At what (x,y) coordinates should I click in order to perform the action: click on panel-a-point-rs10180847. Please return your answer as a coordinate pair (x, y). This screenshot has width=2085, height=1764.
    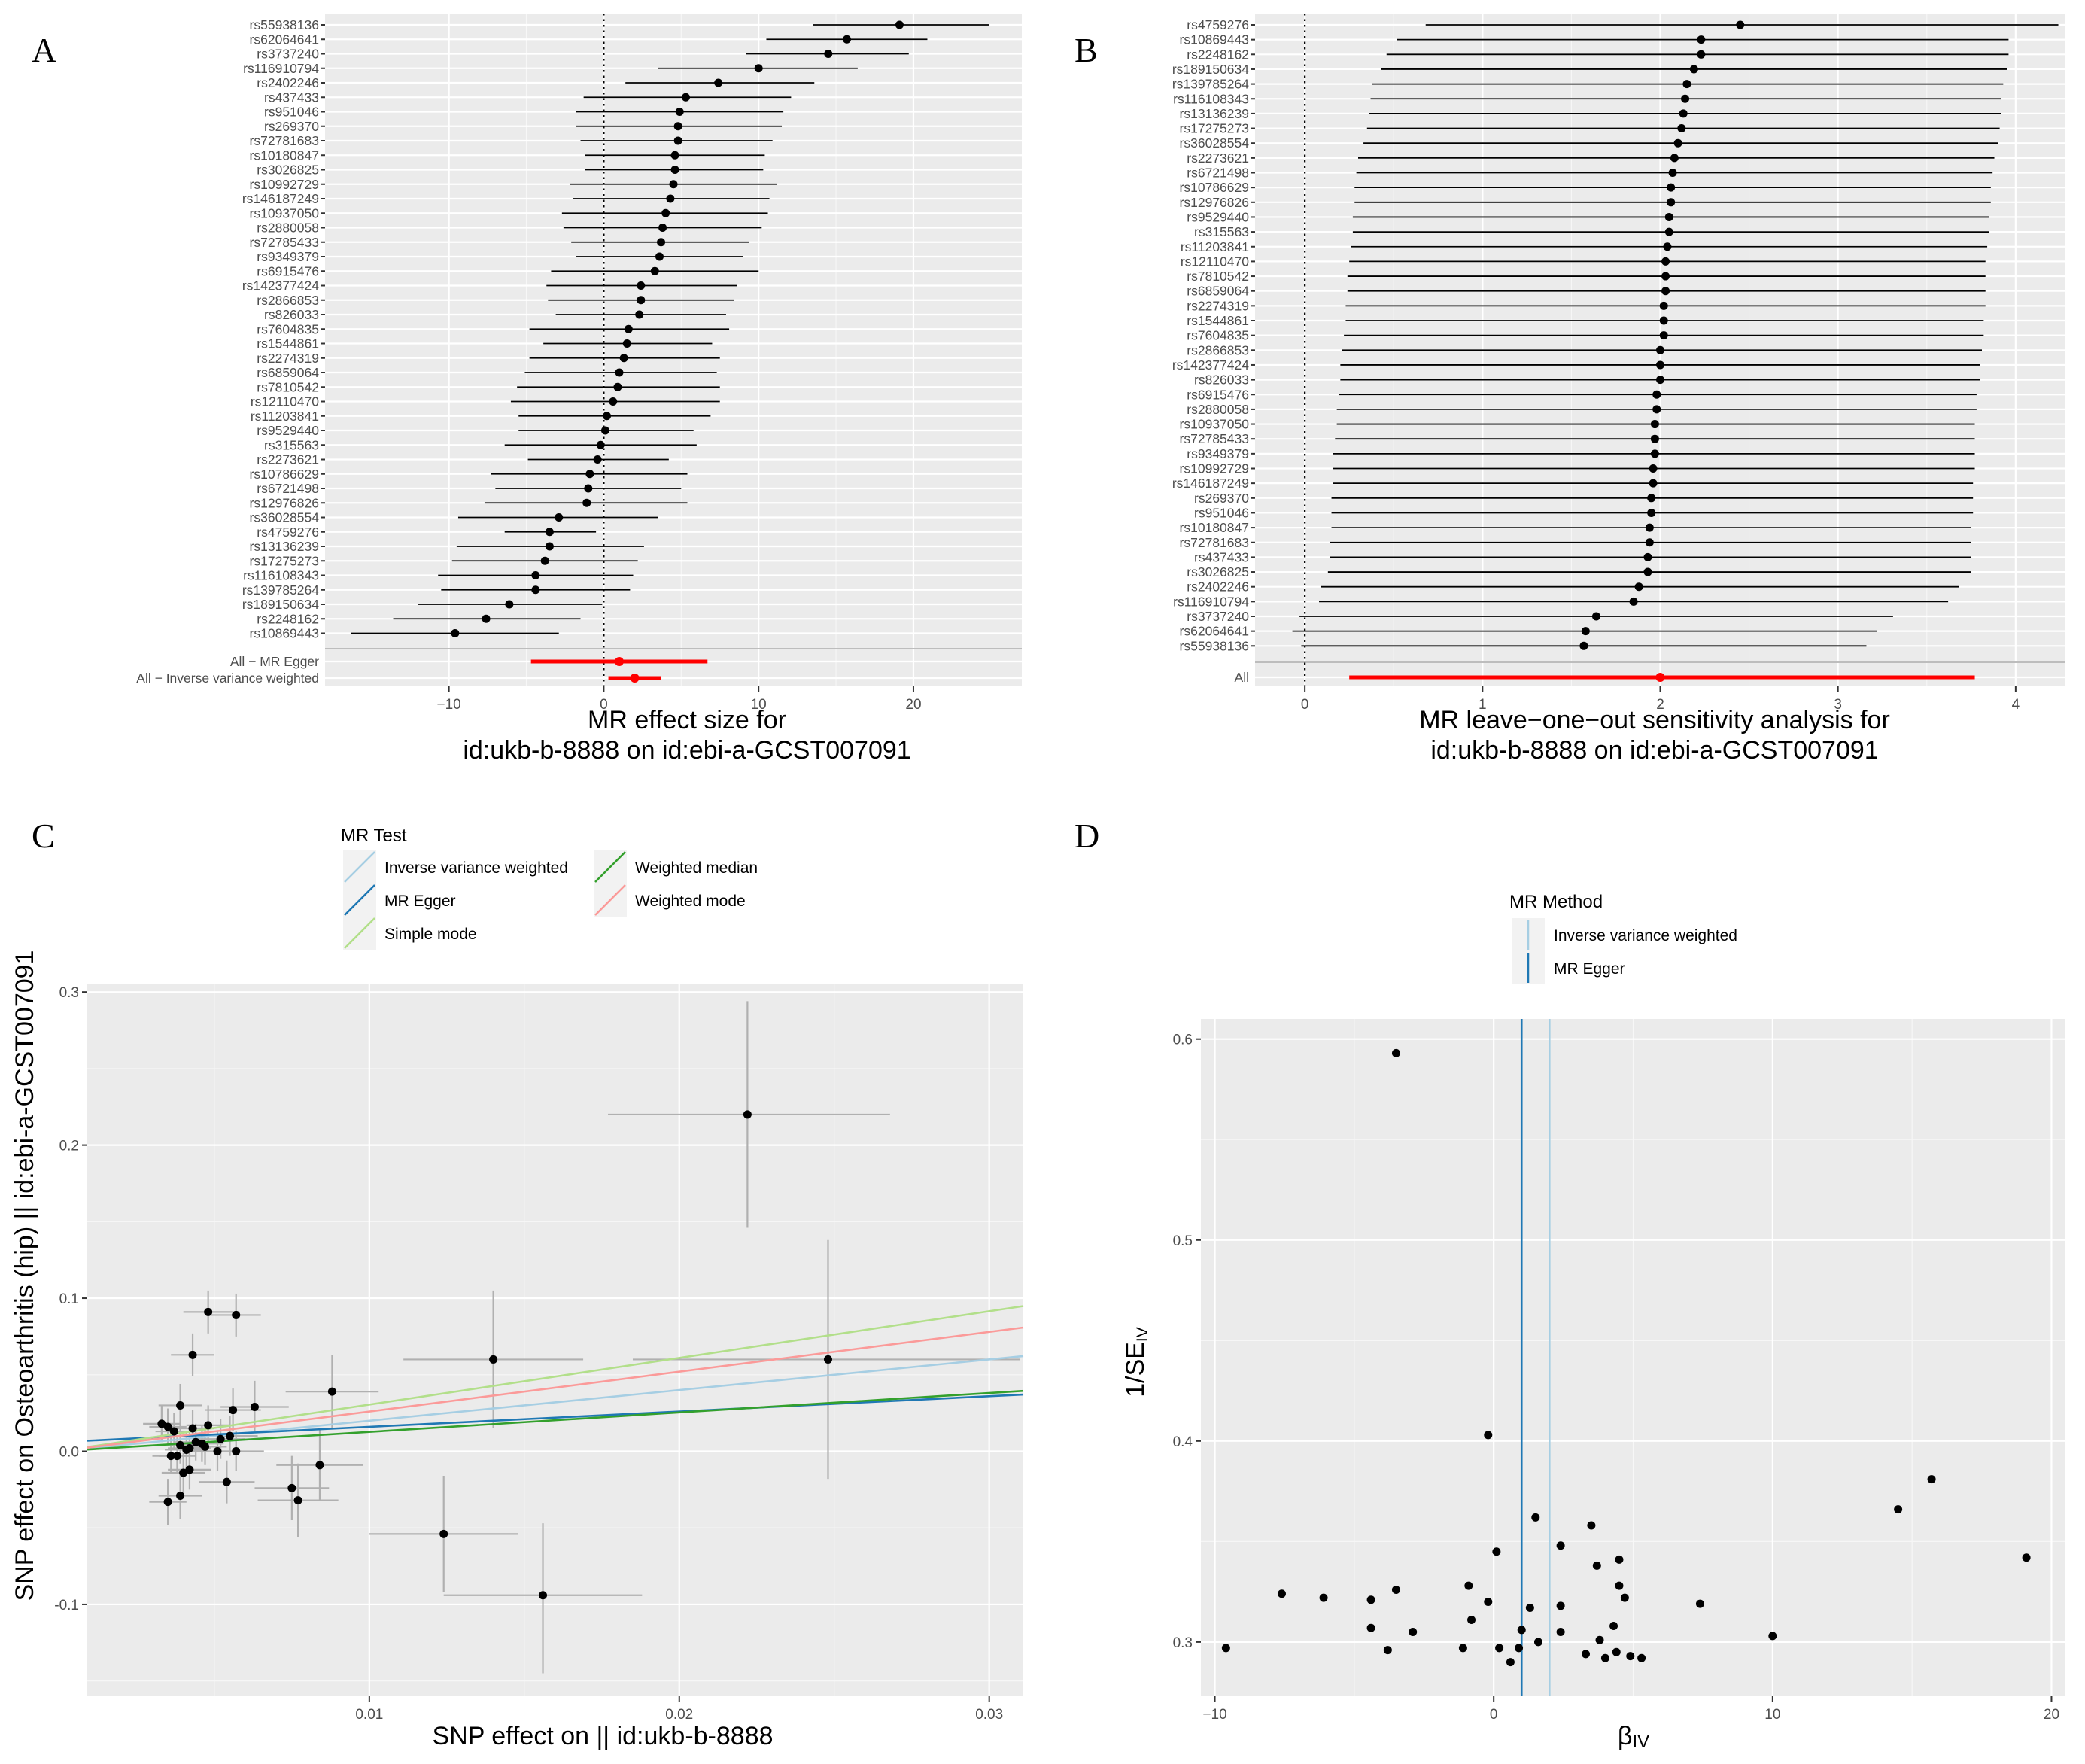
    Looking at the image, I should click on (674, 155).